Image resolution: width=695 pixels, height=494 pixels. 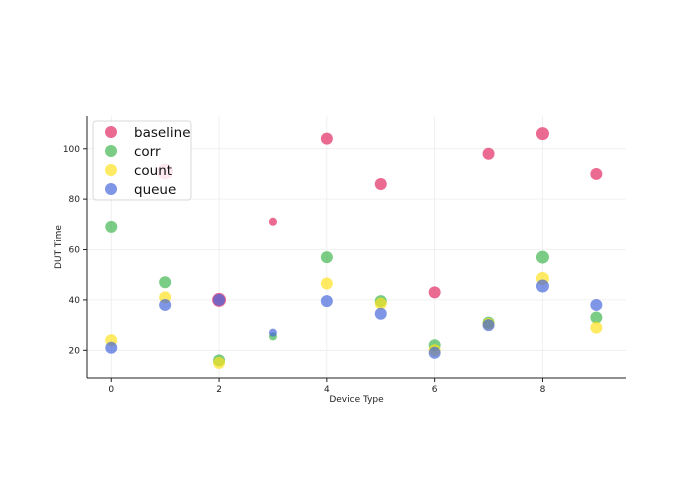 What do you see at coordinates (219, 390) in the screenshot?
I see `x-tick-label: 2` at bounding box center [219, 390].